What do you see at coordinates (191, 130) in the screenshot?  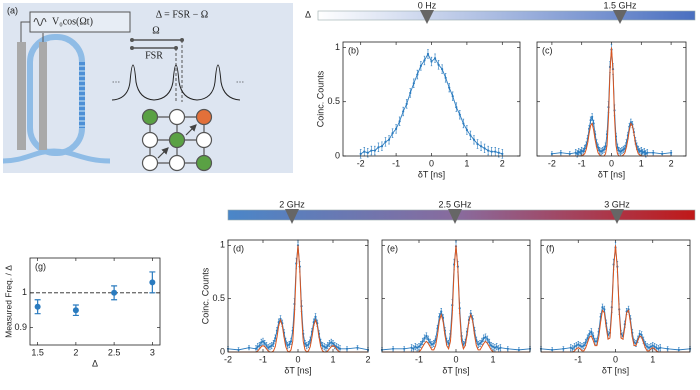 I see `hop-arrow` at bounding box center [191, 130].